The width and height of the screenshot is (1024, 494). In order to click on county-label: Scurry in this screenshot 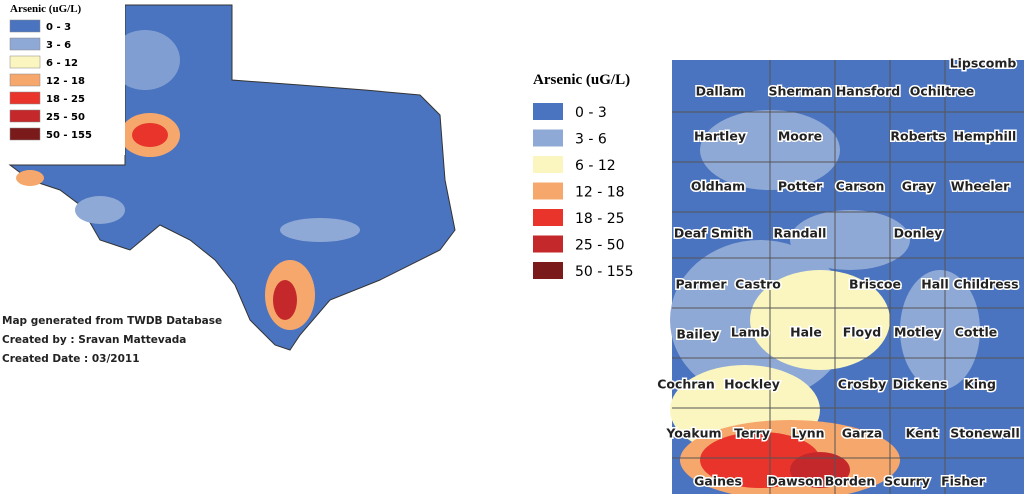, I will do `click(907, 481)`.